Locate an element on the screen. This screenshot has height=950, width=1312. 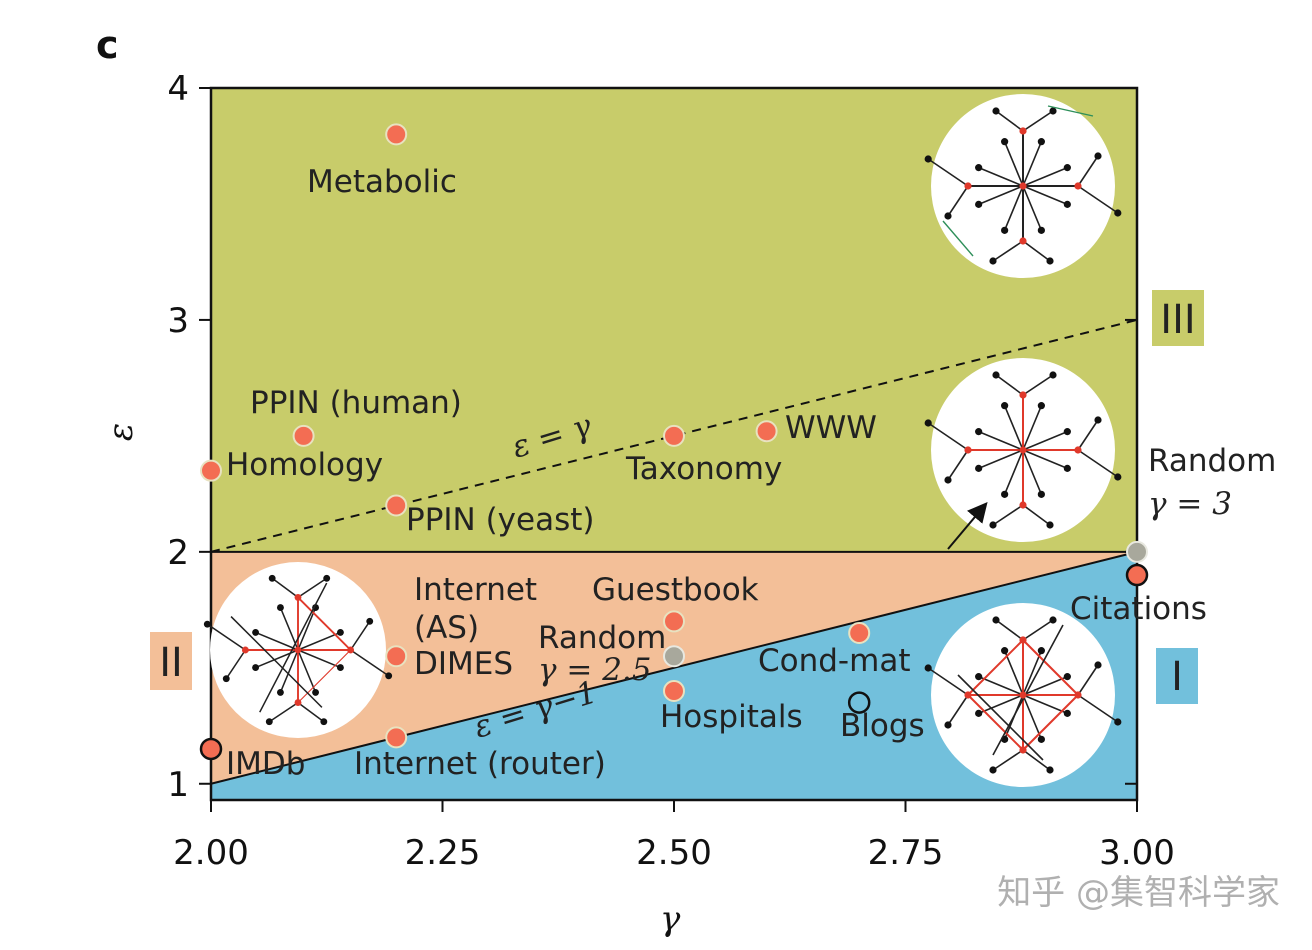
region-II-label: II is located at coordinates (171, 663).